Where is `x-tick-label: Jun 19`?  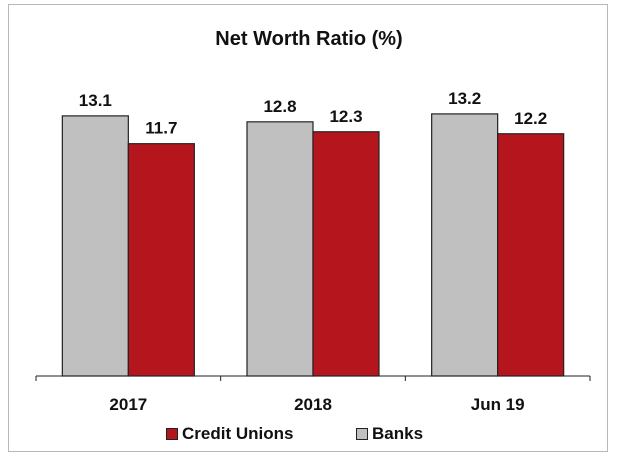 x-tick-label: Jun 19 is located at coordinates (498, 404).